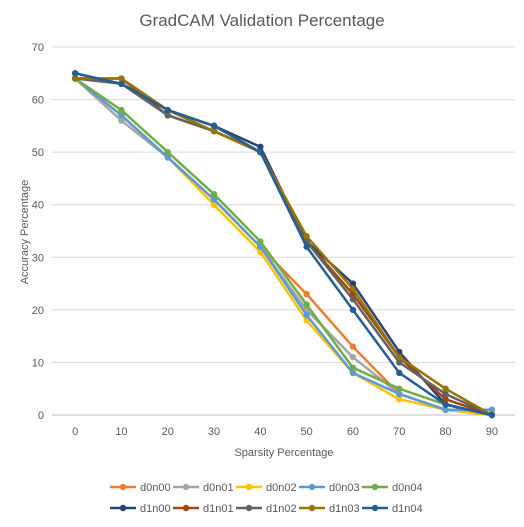 This screenshot has width=524, height=527. I want to click on legend-label: d0n03, so click(344, 488).